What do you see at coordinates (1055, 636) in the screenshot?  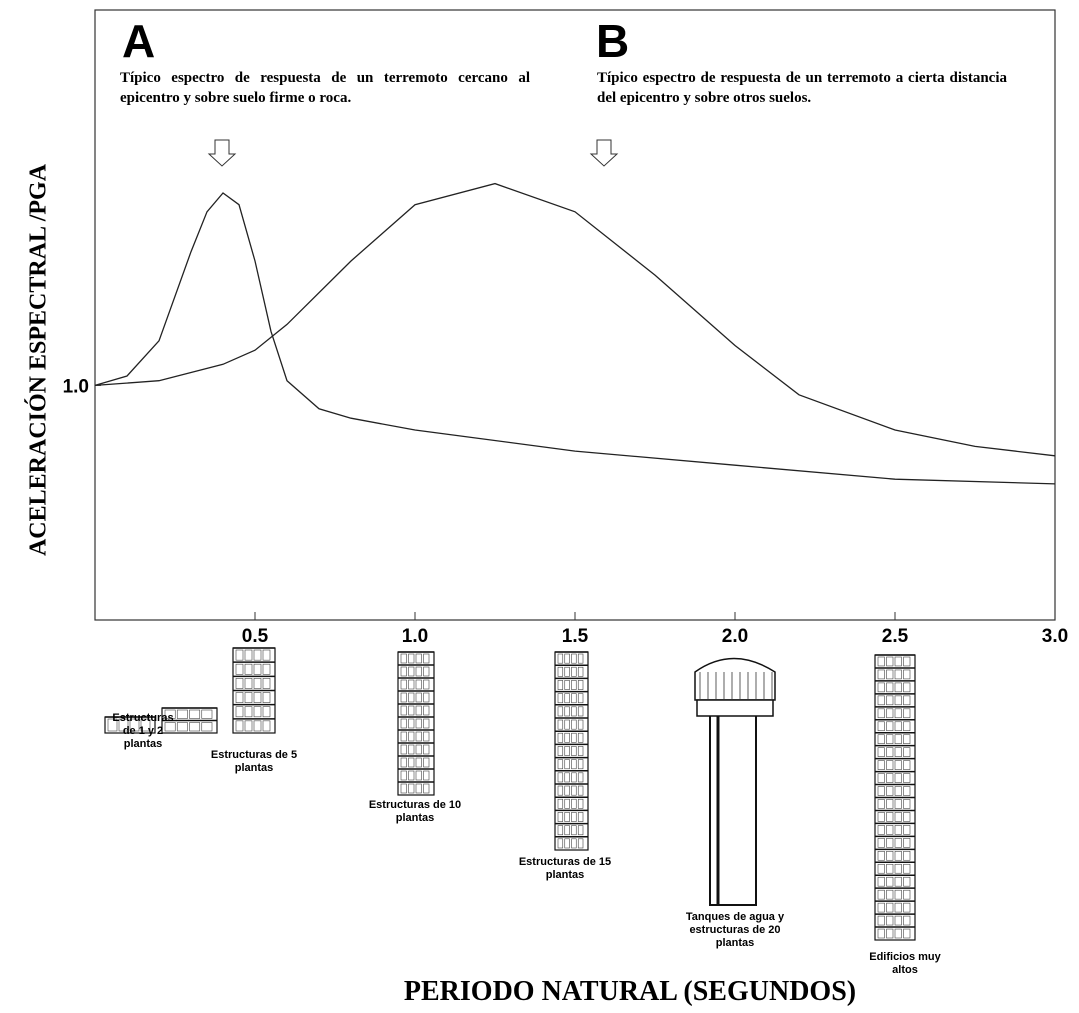 I see `x-tick-label: 3.0` at bounding box center [1055, 636].